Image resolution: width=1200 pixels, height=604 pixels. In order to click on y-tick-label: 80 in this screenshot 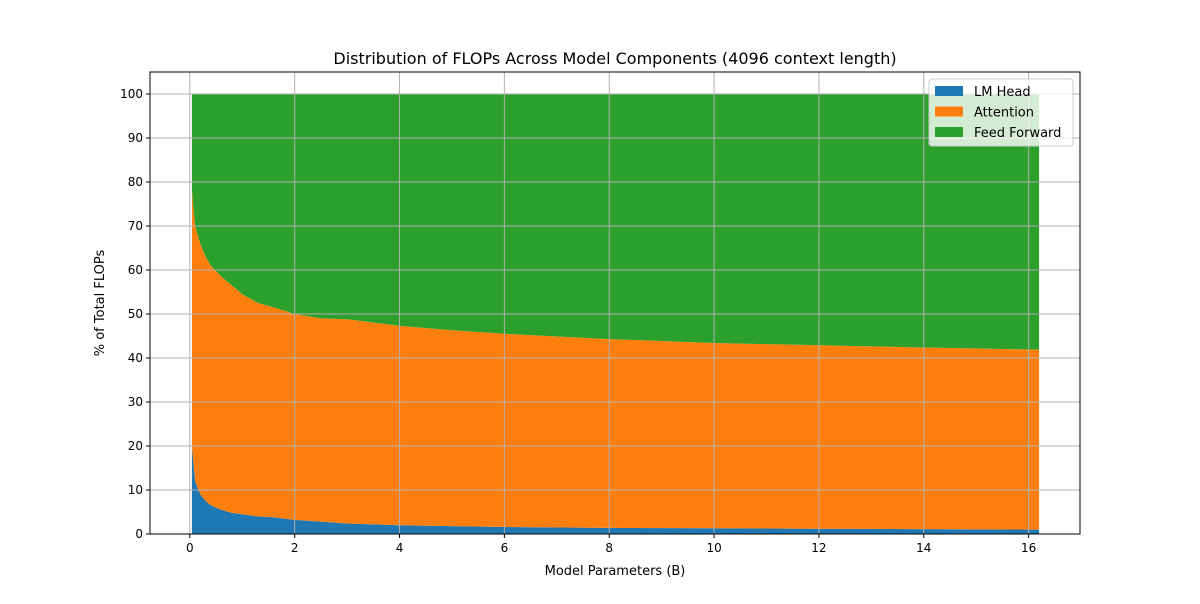, I will do `click(135, 182)`.